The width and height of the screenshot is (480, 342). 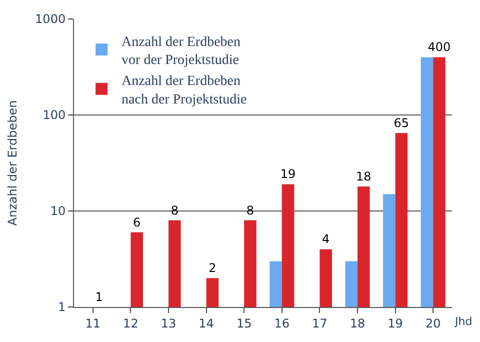 What do you see at coordinates (395, 323) in the screenshot?
I see `x-tick-label: 19` at bounding box center [395, 323].